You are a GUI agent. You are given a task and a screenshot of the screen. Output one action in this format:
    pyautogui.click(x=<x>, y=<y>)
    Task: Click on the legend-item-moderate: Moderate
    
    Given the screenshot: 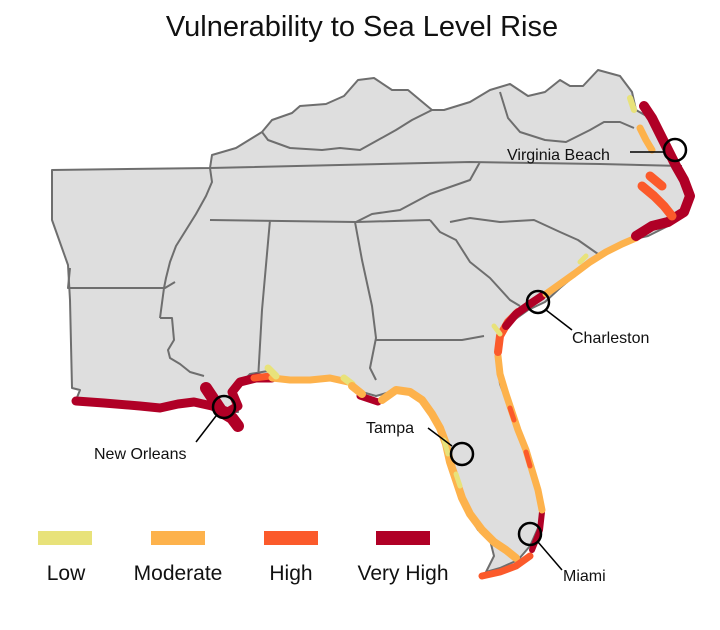 What is the action you would take?
    pyautogui.click(x=178, y=558)
    